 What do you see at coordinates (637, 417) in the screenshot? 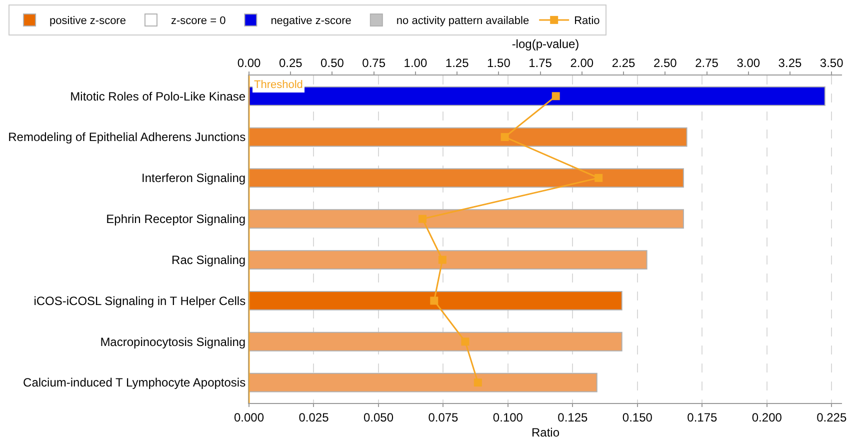
I see `x-tick-label: 0.150` at bounding box center [637, 417].